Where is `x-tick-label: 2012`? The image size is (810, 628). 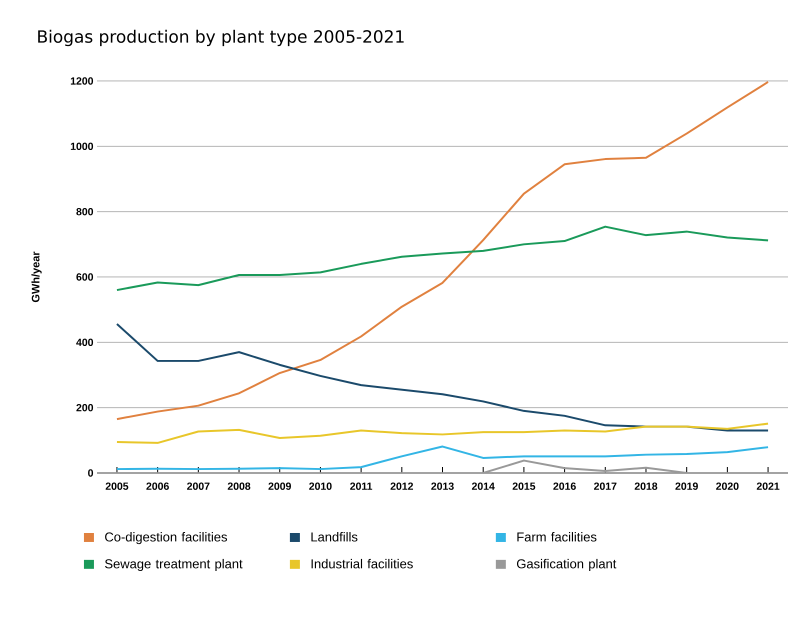 x-tick-label: 2012 is located at coordinates (402, 486).